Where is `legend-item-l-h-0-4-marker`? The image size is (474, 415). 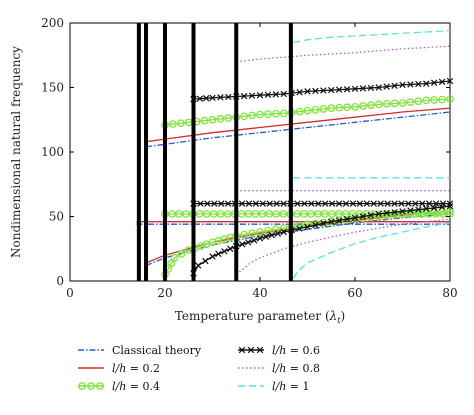
legend-item-l-h-0-4-marker is located at coordinates (91, 386).